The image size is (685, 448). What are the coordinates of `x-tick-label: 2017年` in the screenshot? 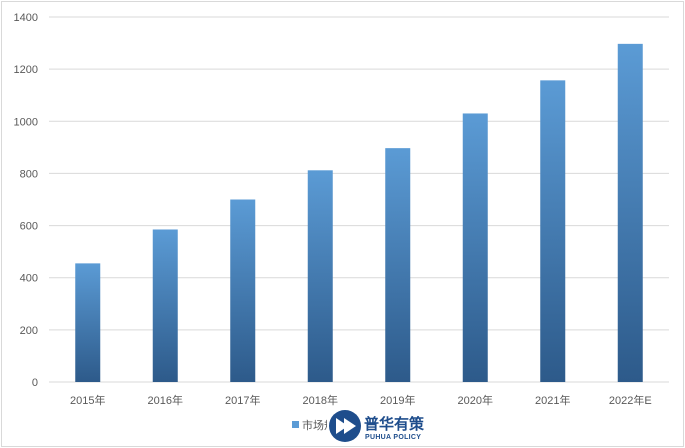 It's located at (242, 400).